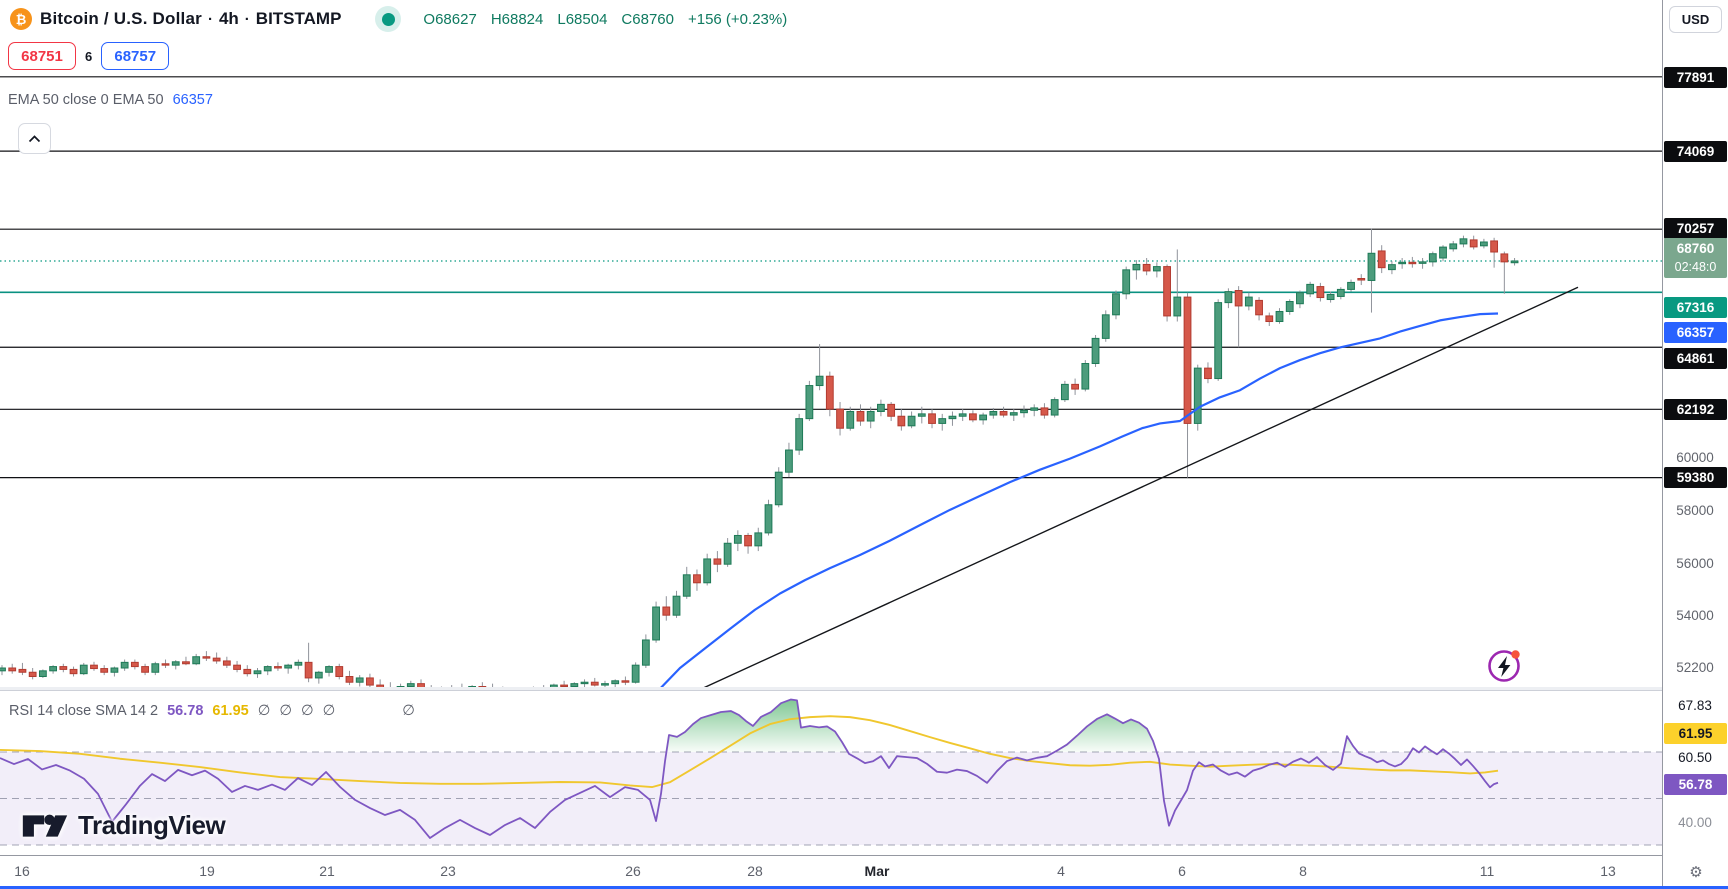 This screenshot has height=889, width=1728. I want to click on exchange-label: BITSTAMP, so click(298, 18).